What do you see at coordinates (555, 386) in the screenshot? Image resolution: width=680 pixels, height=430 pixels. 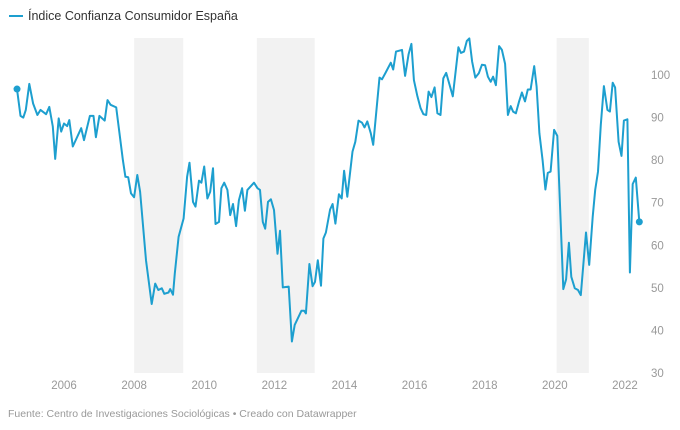 I see `x-tick-label: 2020` at bounding box center [555, 386].